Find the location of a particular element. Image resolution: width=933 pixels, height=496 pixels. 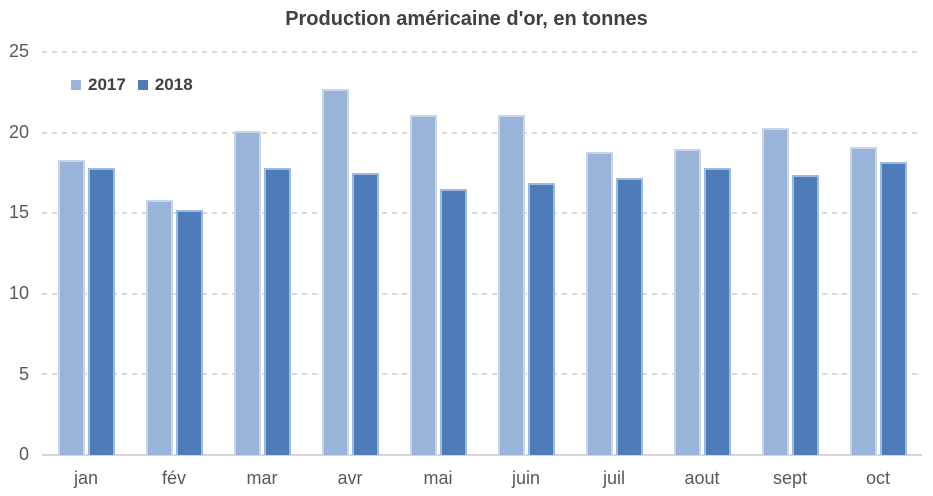

bar-group-mai is located at coordinates (438, 253).